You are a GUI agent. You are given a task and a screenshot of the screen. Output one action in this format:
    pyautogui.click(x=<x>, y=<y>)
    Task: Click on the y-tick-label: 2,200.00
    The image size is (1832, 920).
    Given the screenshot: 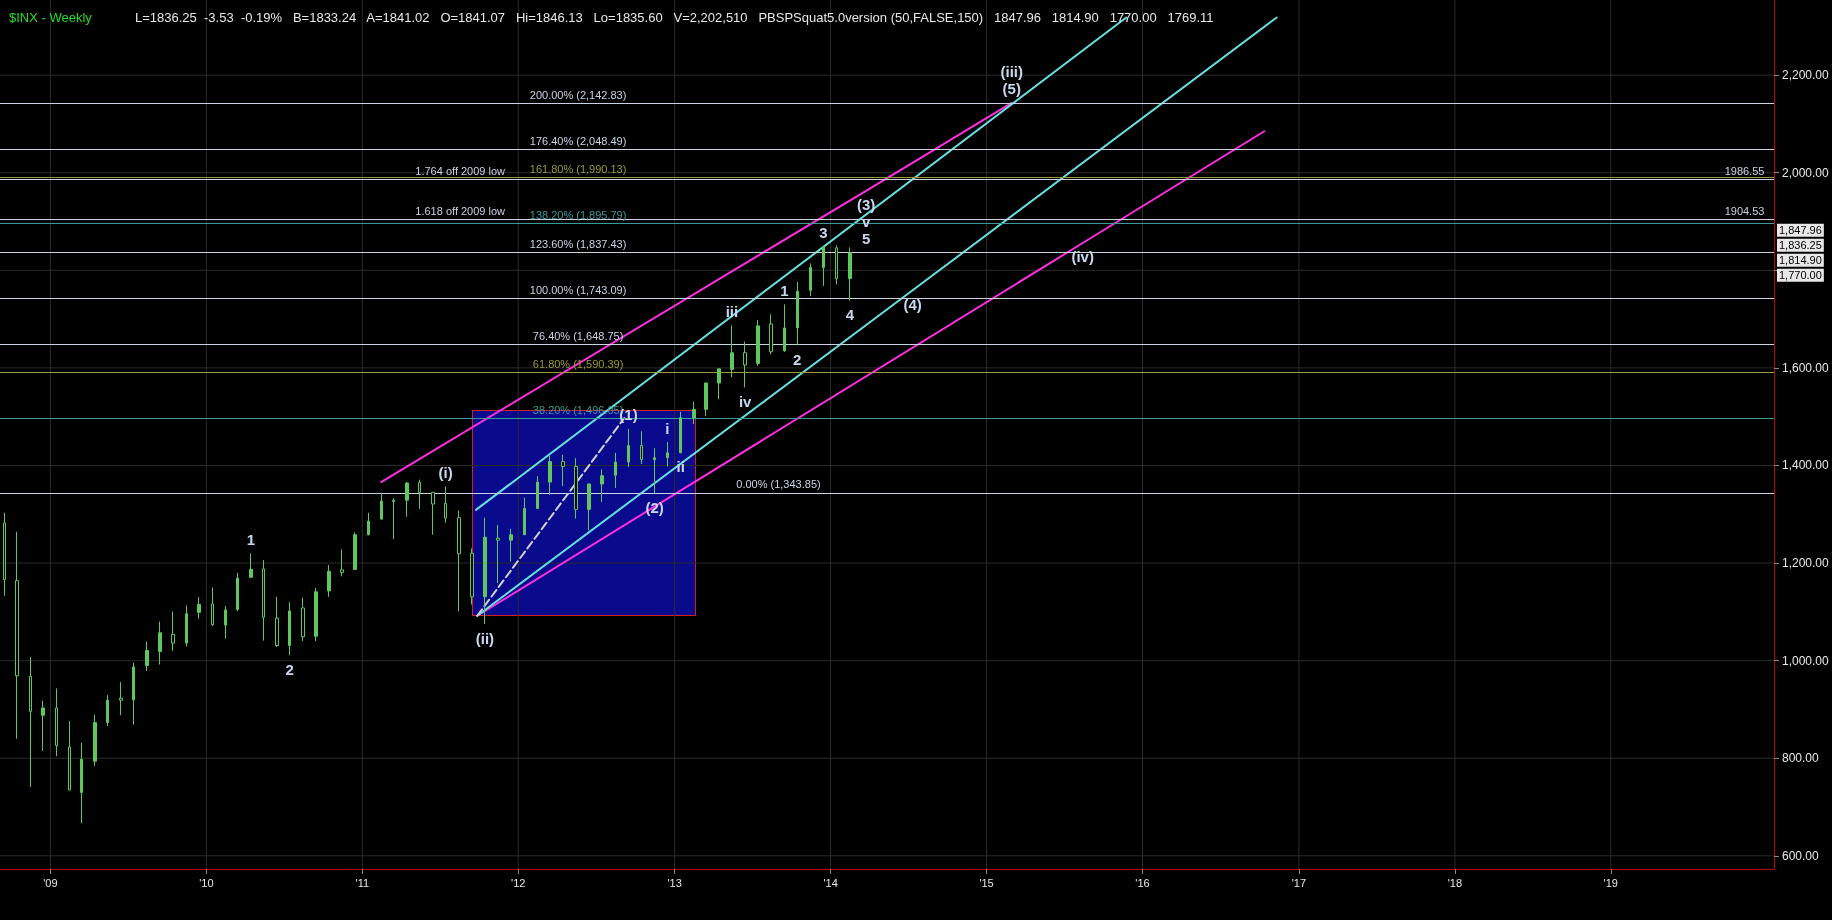 What is the action you would take?
    pyautogui.click(x=1806, y=75)
    